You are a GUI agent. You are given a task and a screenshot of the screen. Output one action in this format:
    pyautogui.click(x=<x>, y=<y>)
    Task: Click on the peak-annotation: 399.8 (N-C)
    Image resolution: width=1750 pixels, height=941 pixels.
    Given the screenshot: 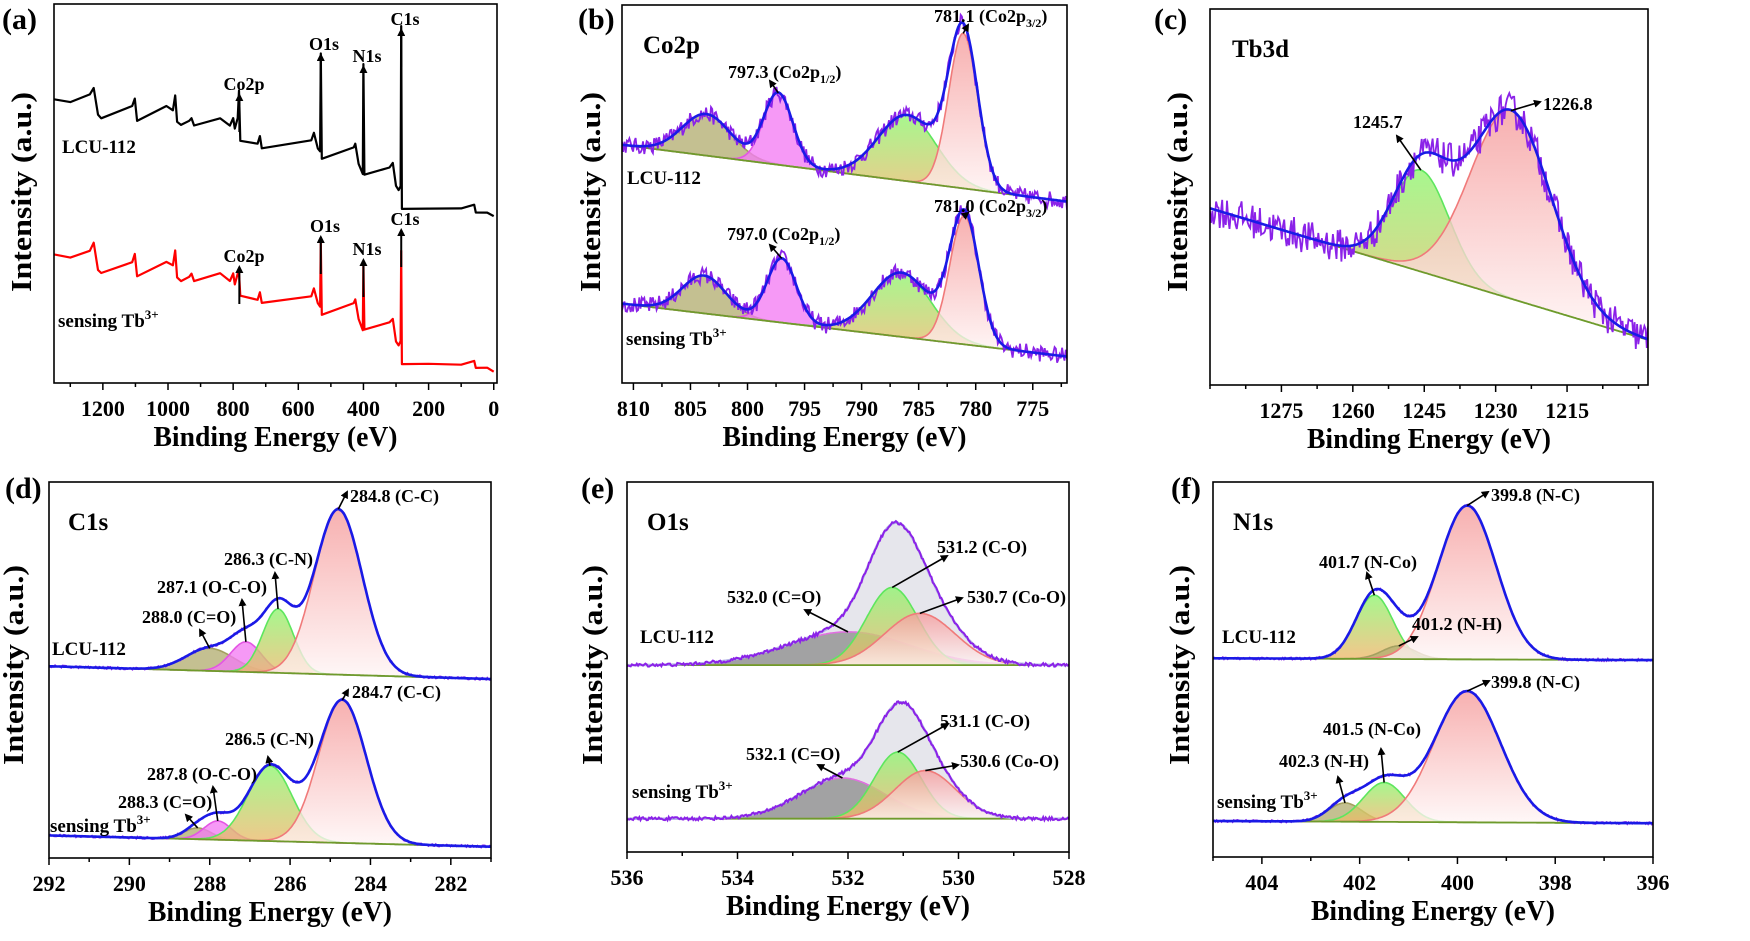 What is the action you would take?
    pyautogui.click(x=1535, y=495)
    